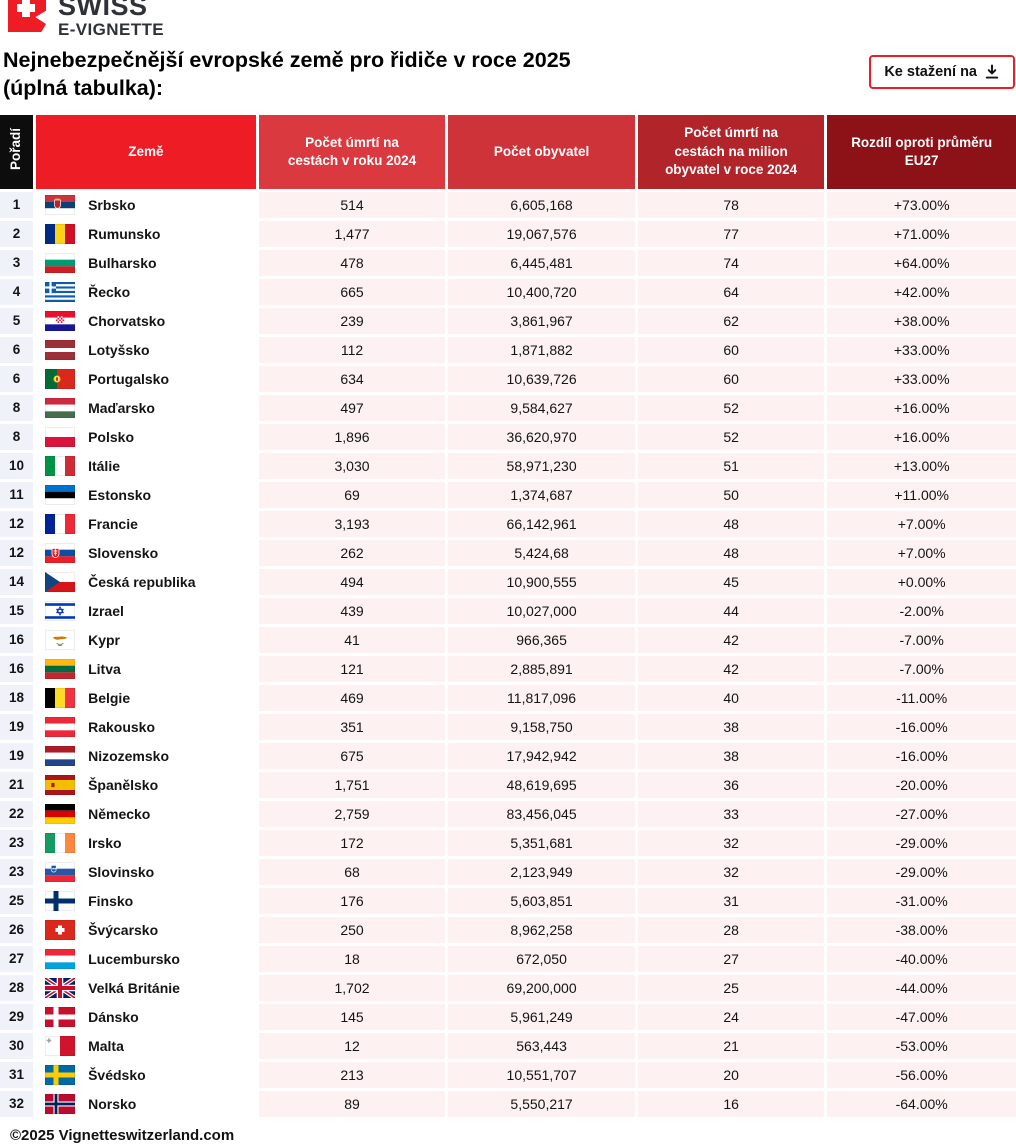 This screenshot has height=1144, width=1016. What do you see at coordinates (122, 262) in the screenshot?
I see `country-name: Bulharsko` at bounding box center [122, 262].